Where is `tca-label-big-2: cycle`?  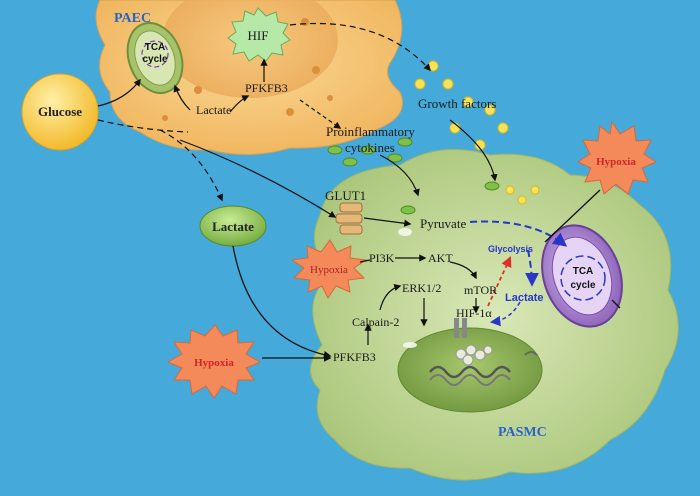 tca-label-big-2: cycle is located at coordinates (582, 285).